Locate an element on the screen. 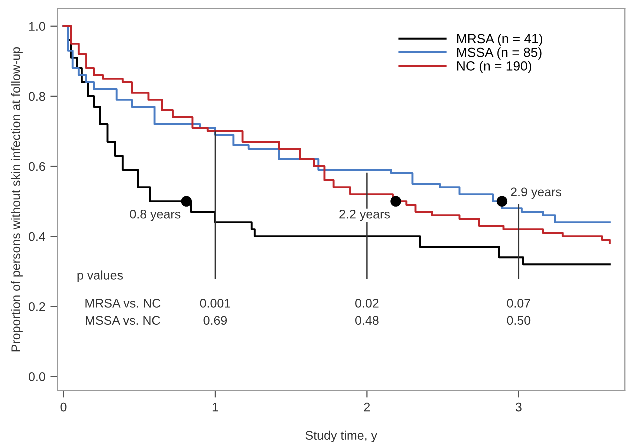 The width and height of the screenshot is (627, 444). legend-label: NC (n = 190) is located at coordinates (494, 67).